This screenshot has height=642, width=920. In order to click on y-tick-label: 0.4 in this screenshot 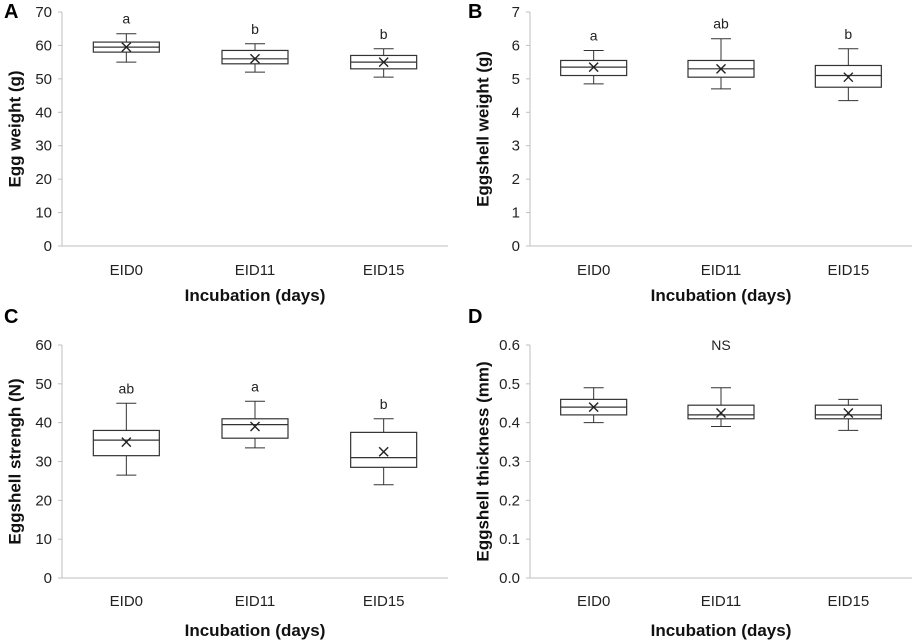, I will do `click(509, 423)`.